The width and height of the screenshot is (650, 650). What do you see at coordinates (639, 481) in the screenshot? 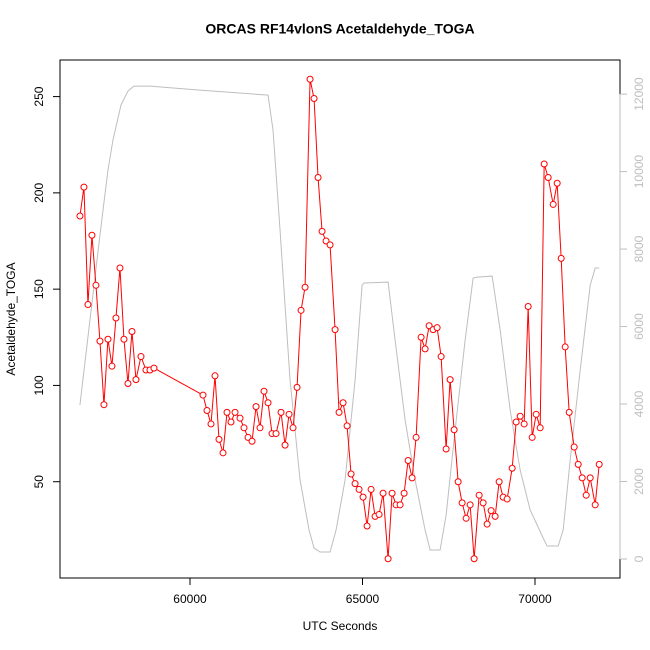
I see `y2-tick-label: 2000` at bounding box center [639, 481].